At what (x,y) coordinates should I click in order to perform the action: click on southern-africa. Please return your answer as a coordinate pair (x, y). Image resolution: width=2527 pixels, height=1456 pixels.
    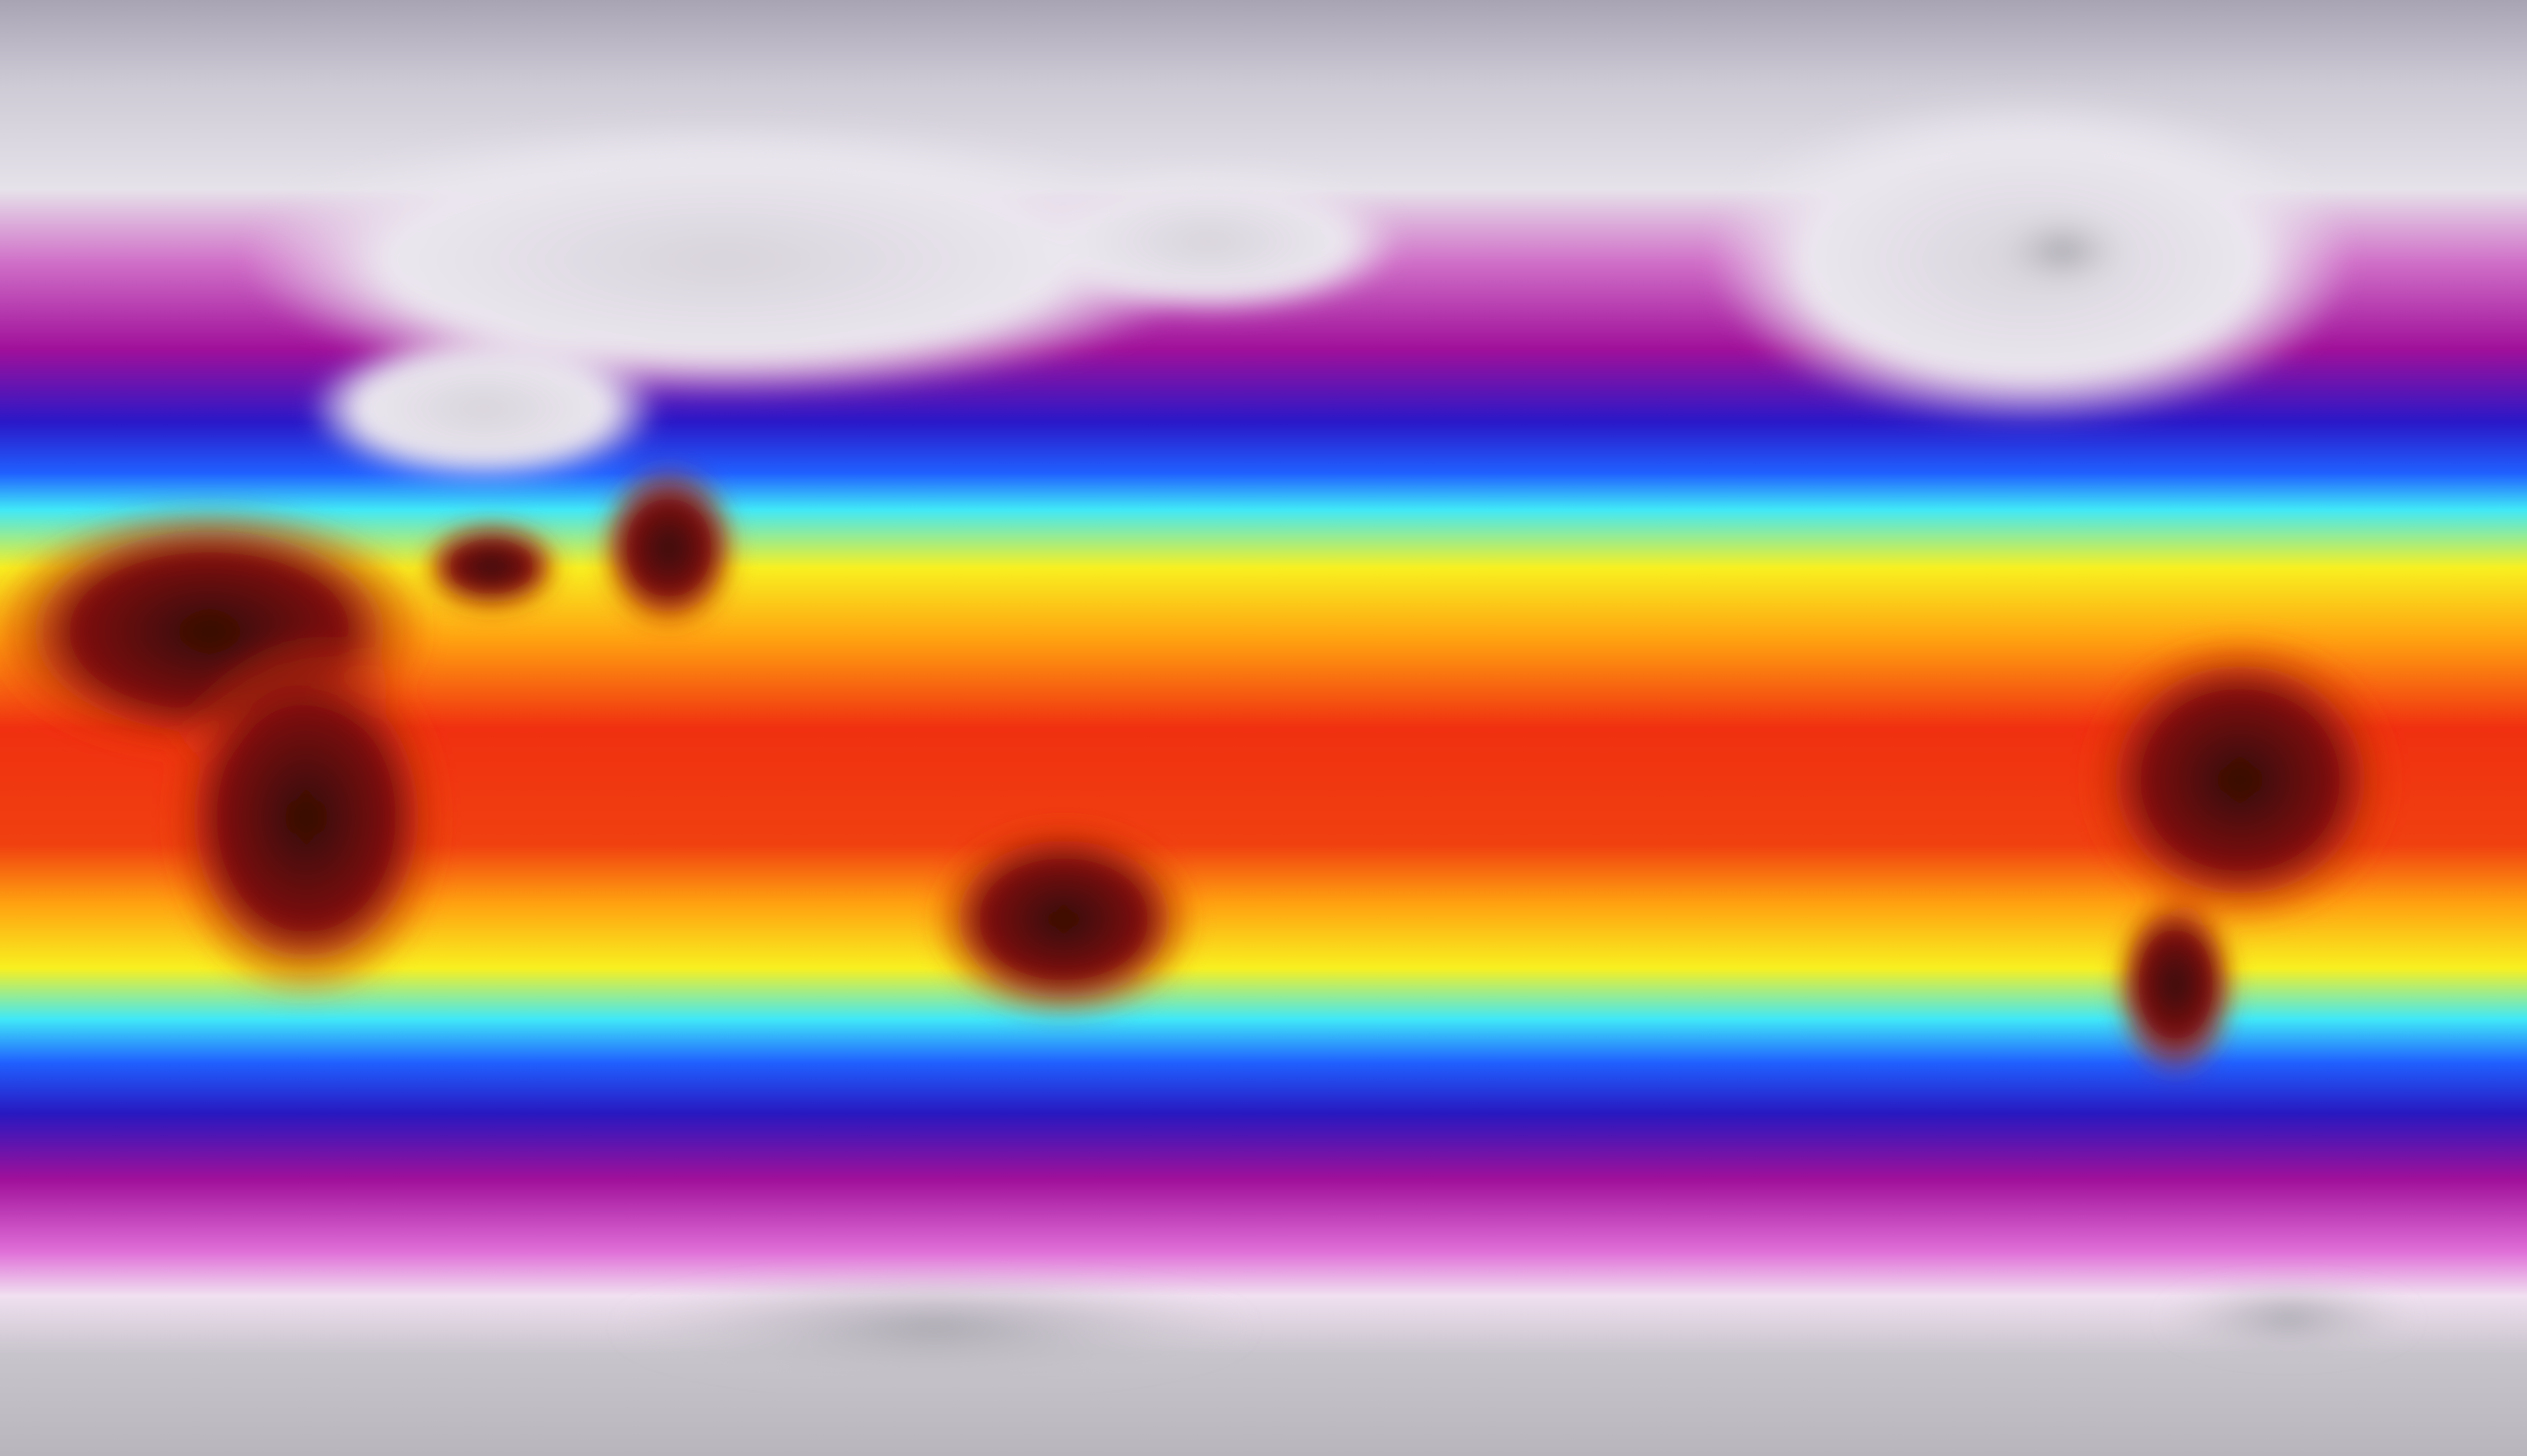
    Looking at the image, I should click on (306, 817).